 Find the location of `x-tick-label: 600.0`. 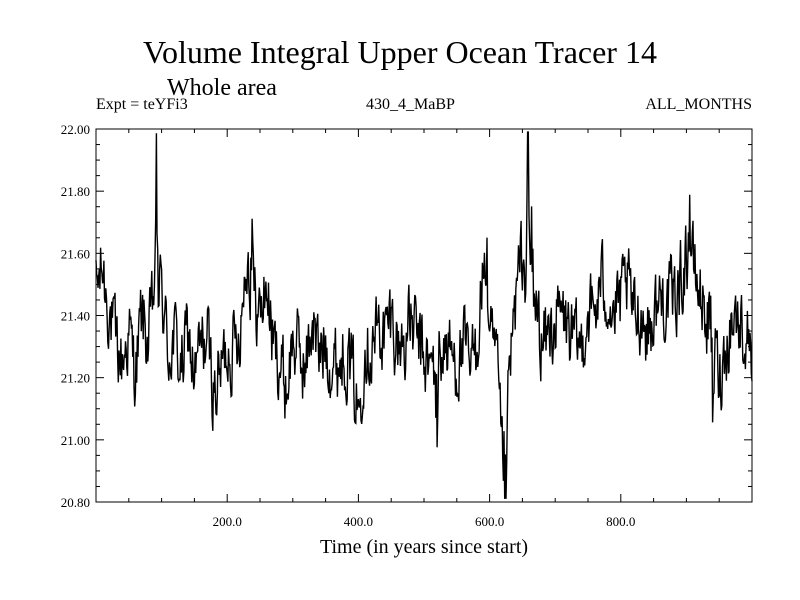

x-tick-label: 600.0 is located at coordinates (489, 521).